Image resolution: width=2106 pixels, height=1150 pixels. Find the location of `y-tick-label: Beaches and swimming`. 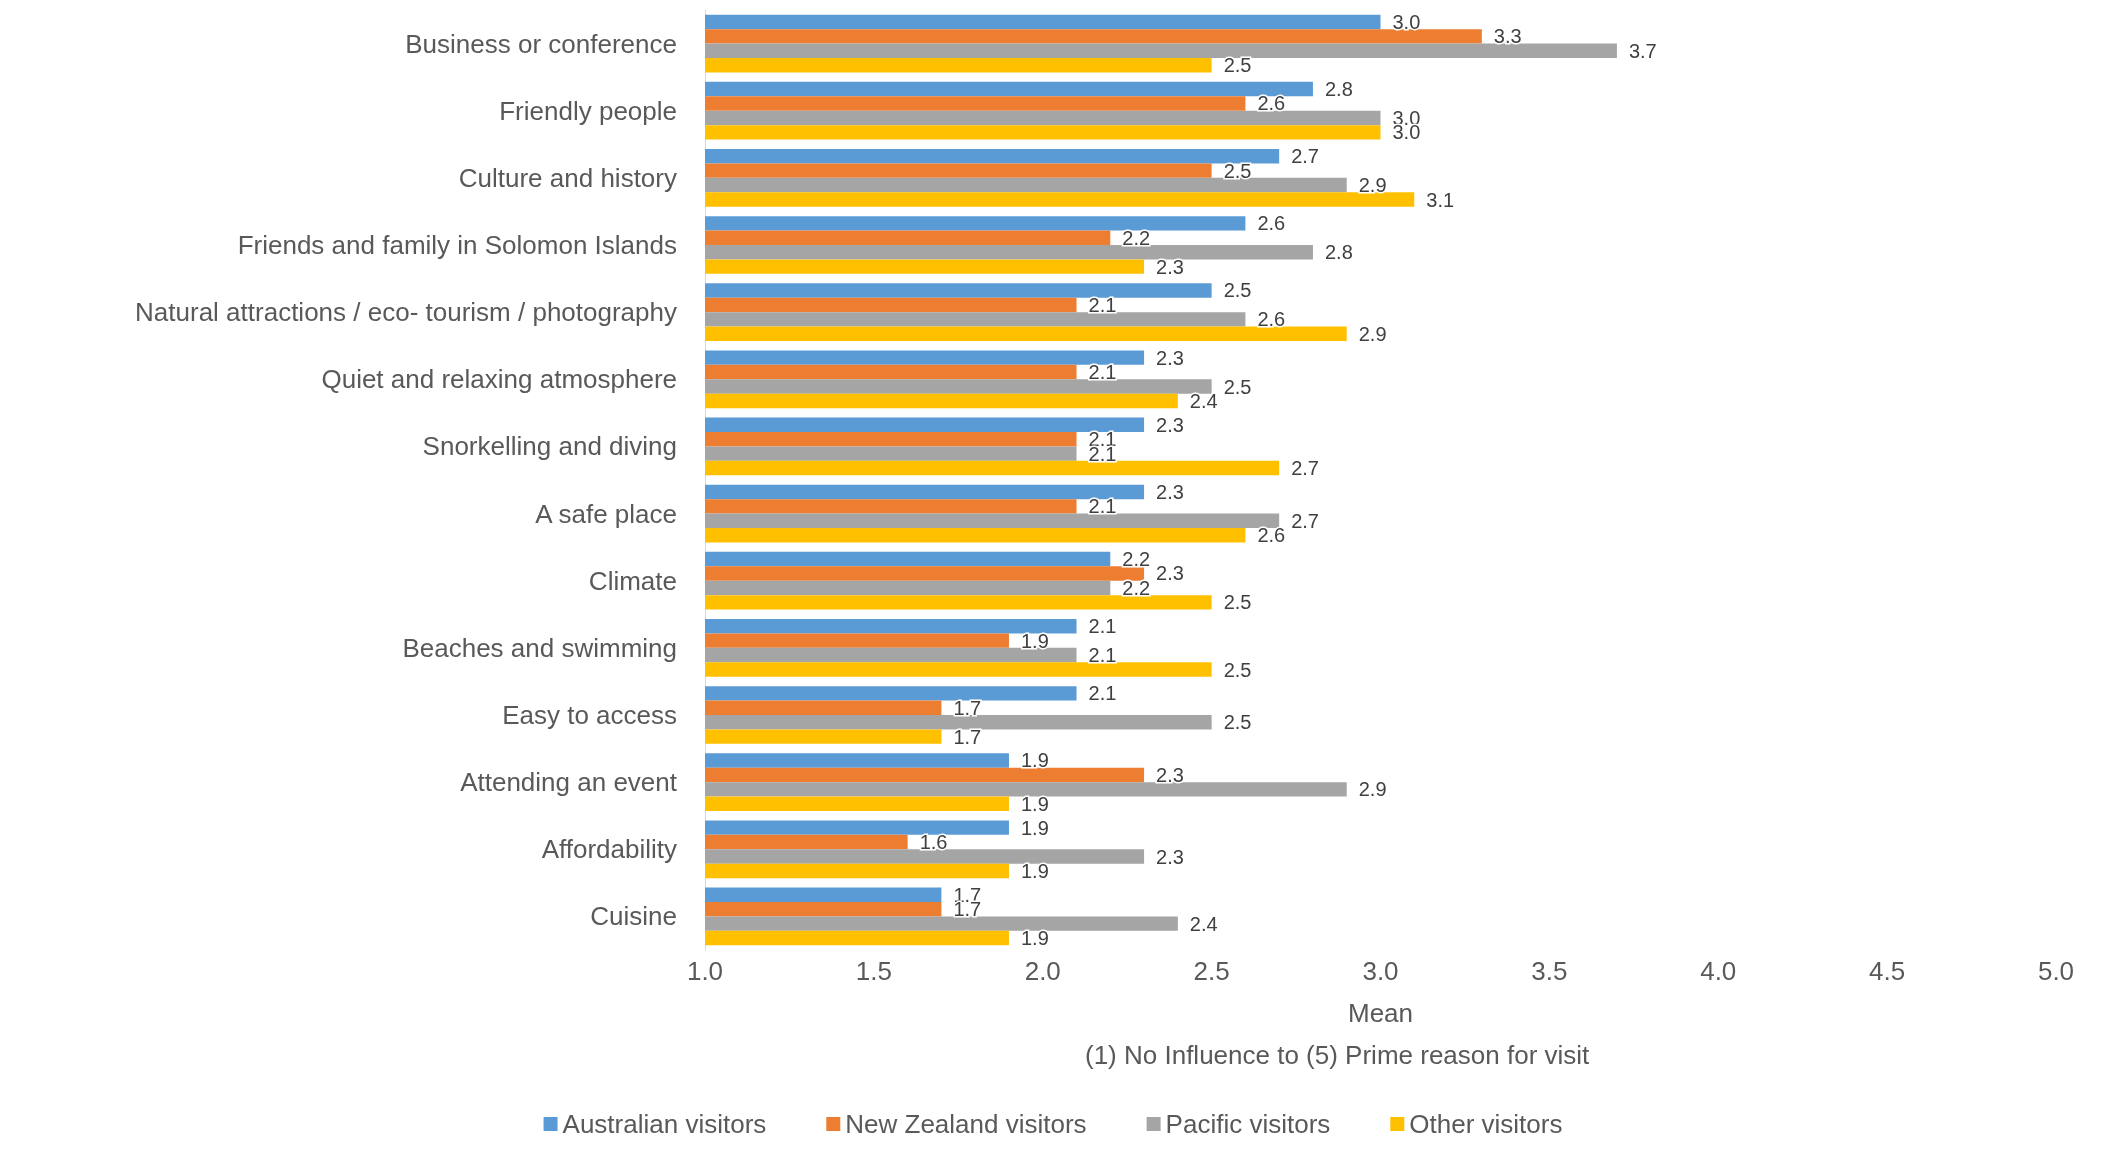

y-tick-label: Beaches and swimming is located at coordinates (539, 647).